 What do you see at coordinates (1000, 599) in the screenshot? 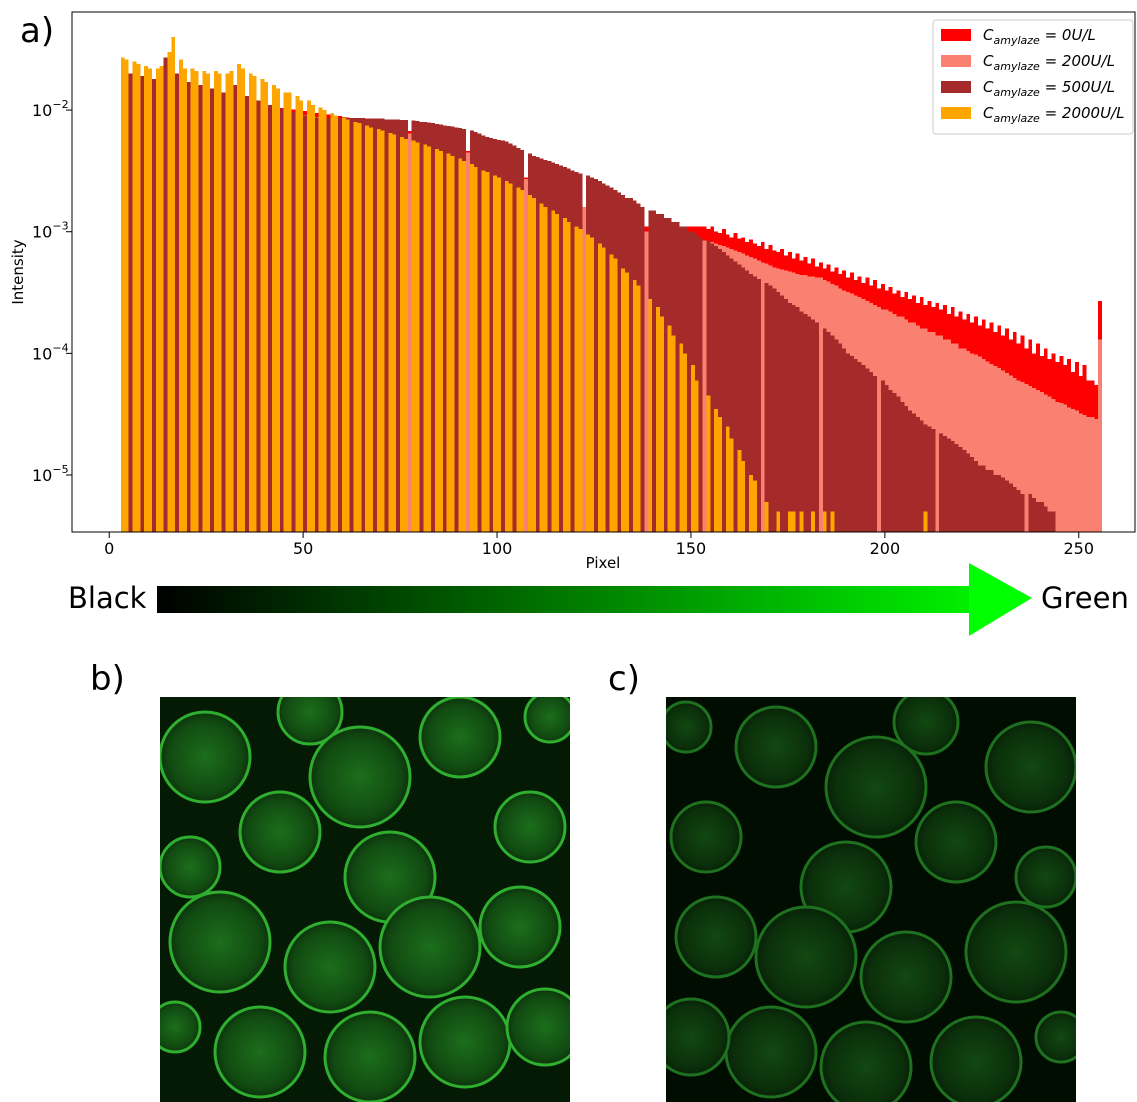
I see `gradient-arrowhead` at bounding box center [1000, 599].